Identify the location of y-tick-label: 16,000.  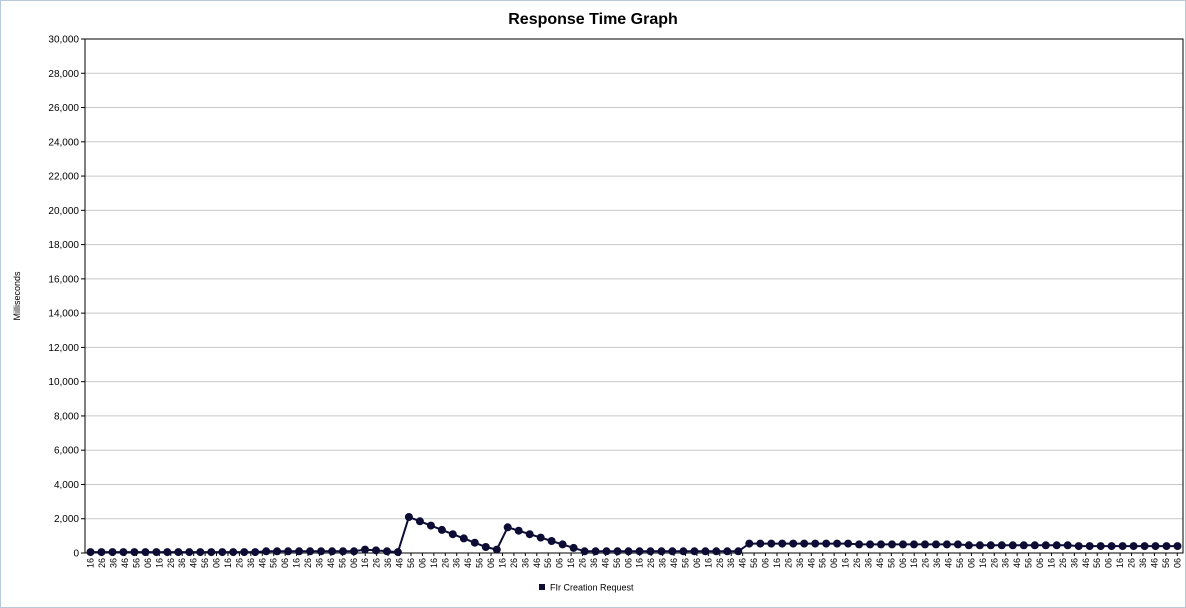
(63, 279).